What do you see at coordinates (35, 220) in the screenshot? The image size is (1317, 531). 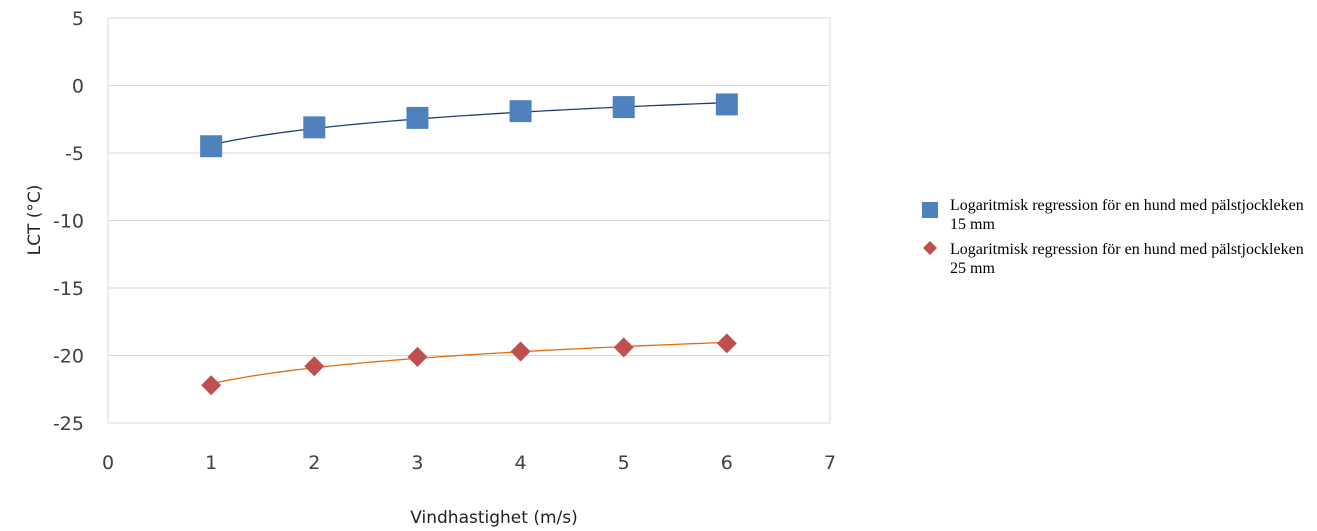 I see `y-axis-title: LCT (°C)` at bounding box center [35, 220].